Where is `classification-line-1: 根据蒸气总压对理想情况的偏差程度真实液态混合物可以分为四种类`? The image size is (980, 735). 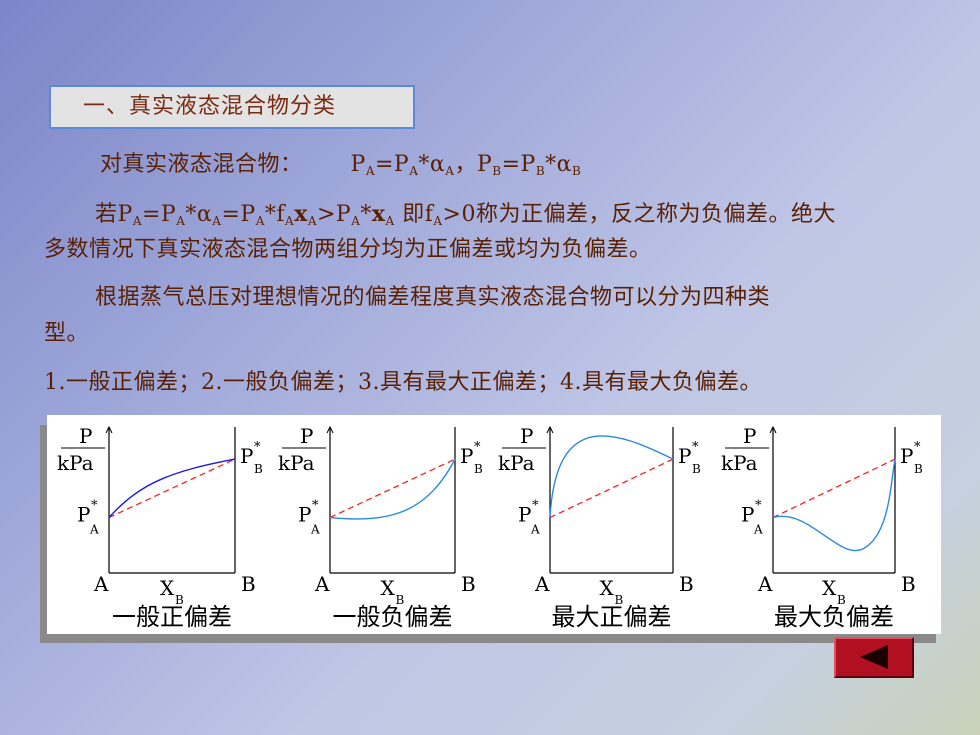
classification-line-1: 根据蒸气总压对理想情况的偏差程度真实液态混合物可以分为四种类 is located at coordinates (433, 297).